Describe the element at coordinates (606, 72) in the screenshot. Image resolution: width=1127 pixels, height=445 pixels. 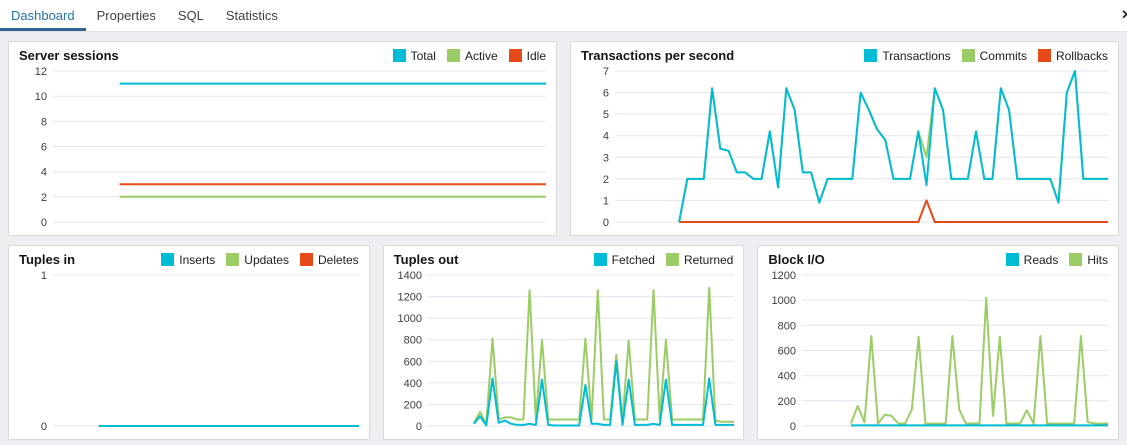
I see `y-tick-label: 7` at that location.